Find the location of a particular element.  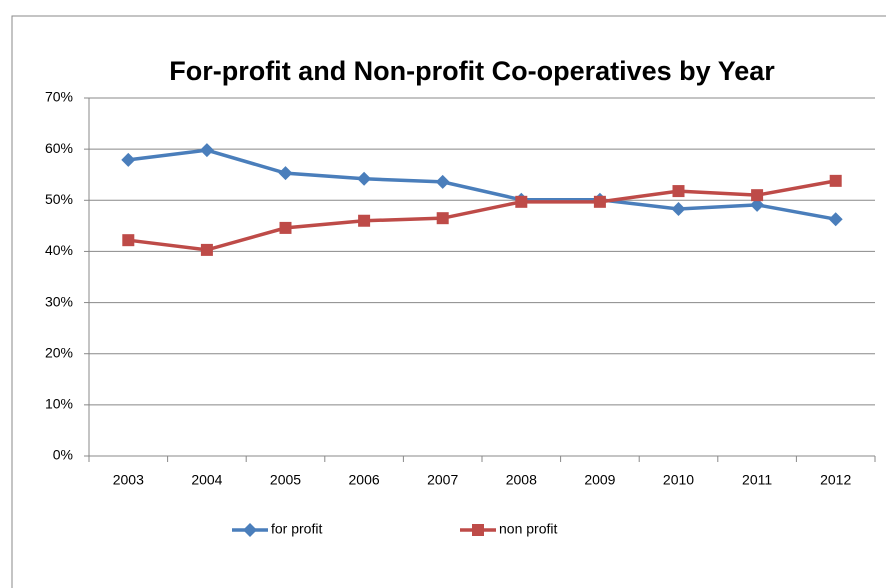

x-tick-label: 2012 is located at coordinates (835, 480).